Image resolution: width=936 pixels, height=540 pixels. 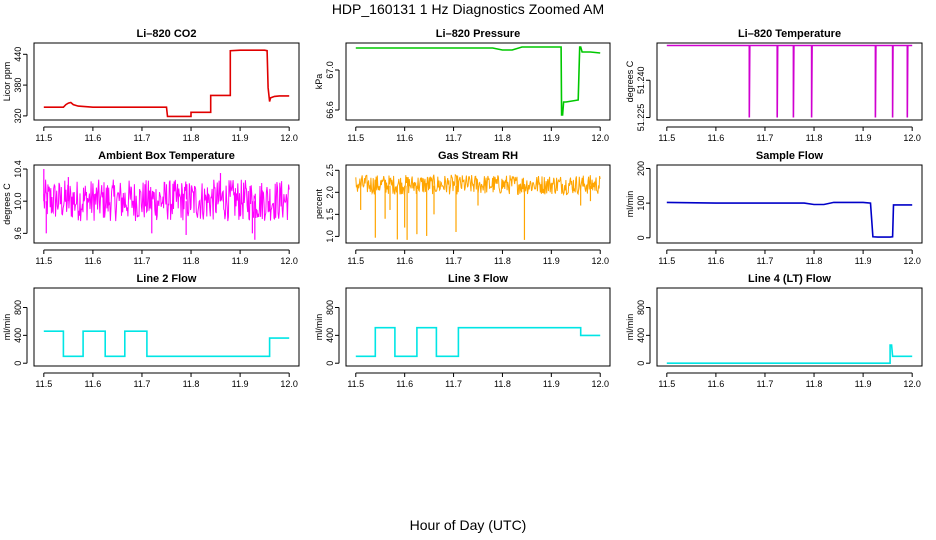 I want to click on y-tick-label: 2.5, so click(x=330, y=170).